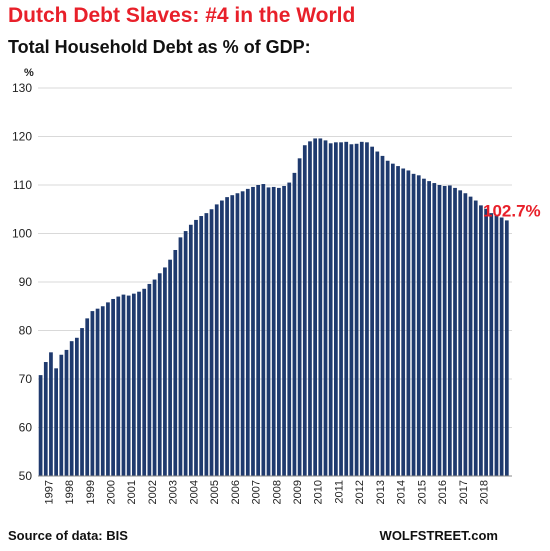 The image size is (550, 551). I want to click on y-tick-label: 60, so click(26, 428).